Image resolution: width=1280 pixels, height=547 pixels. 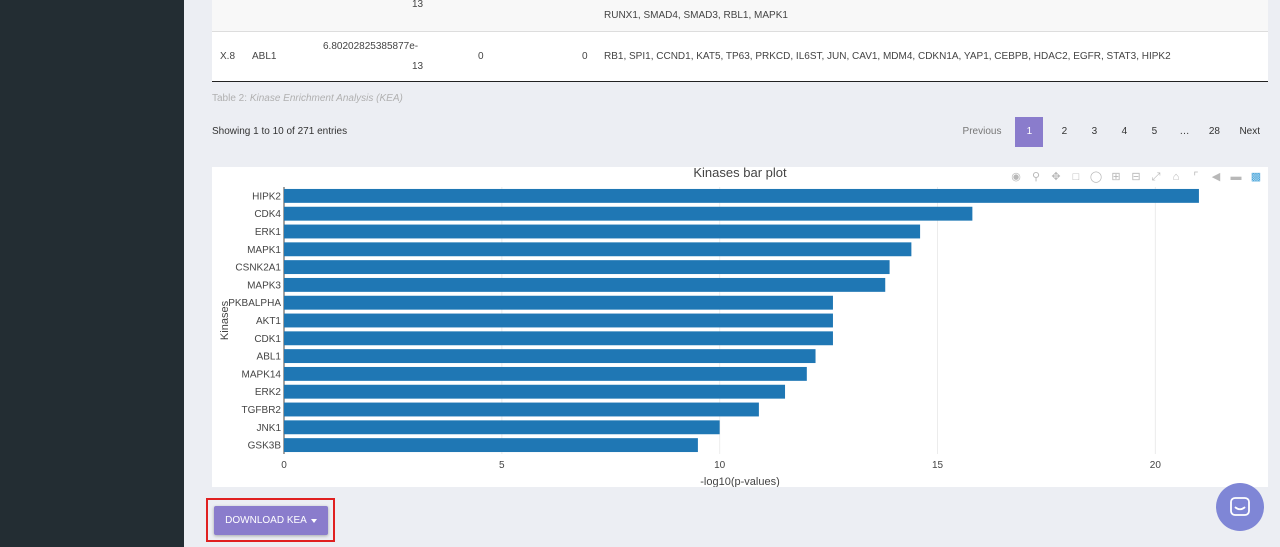 What do you see at coordinates (1016, 177) in the screenshot?
I see `camera-icon: ◉` at bounding box center [1016, 177].